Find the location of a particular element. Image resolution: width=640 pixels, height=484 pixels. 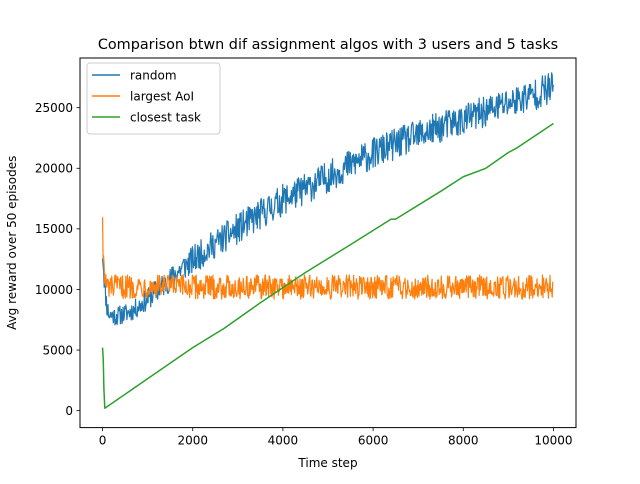

y-tick-label: 10000 is located at coordinates (54, 290).